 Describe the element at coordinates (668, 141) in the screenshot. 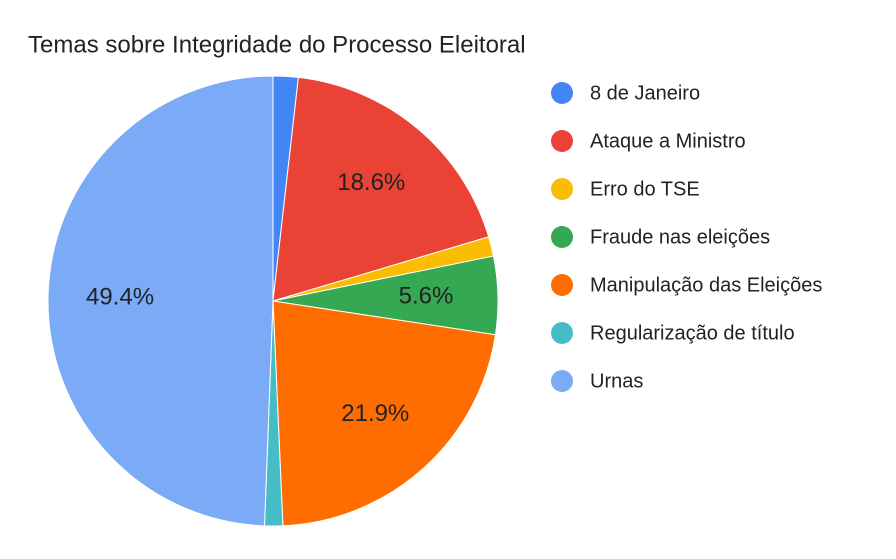

I see `legend-label: Ataque a Ministro` at that location.